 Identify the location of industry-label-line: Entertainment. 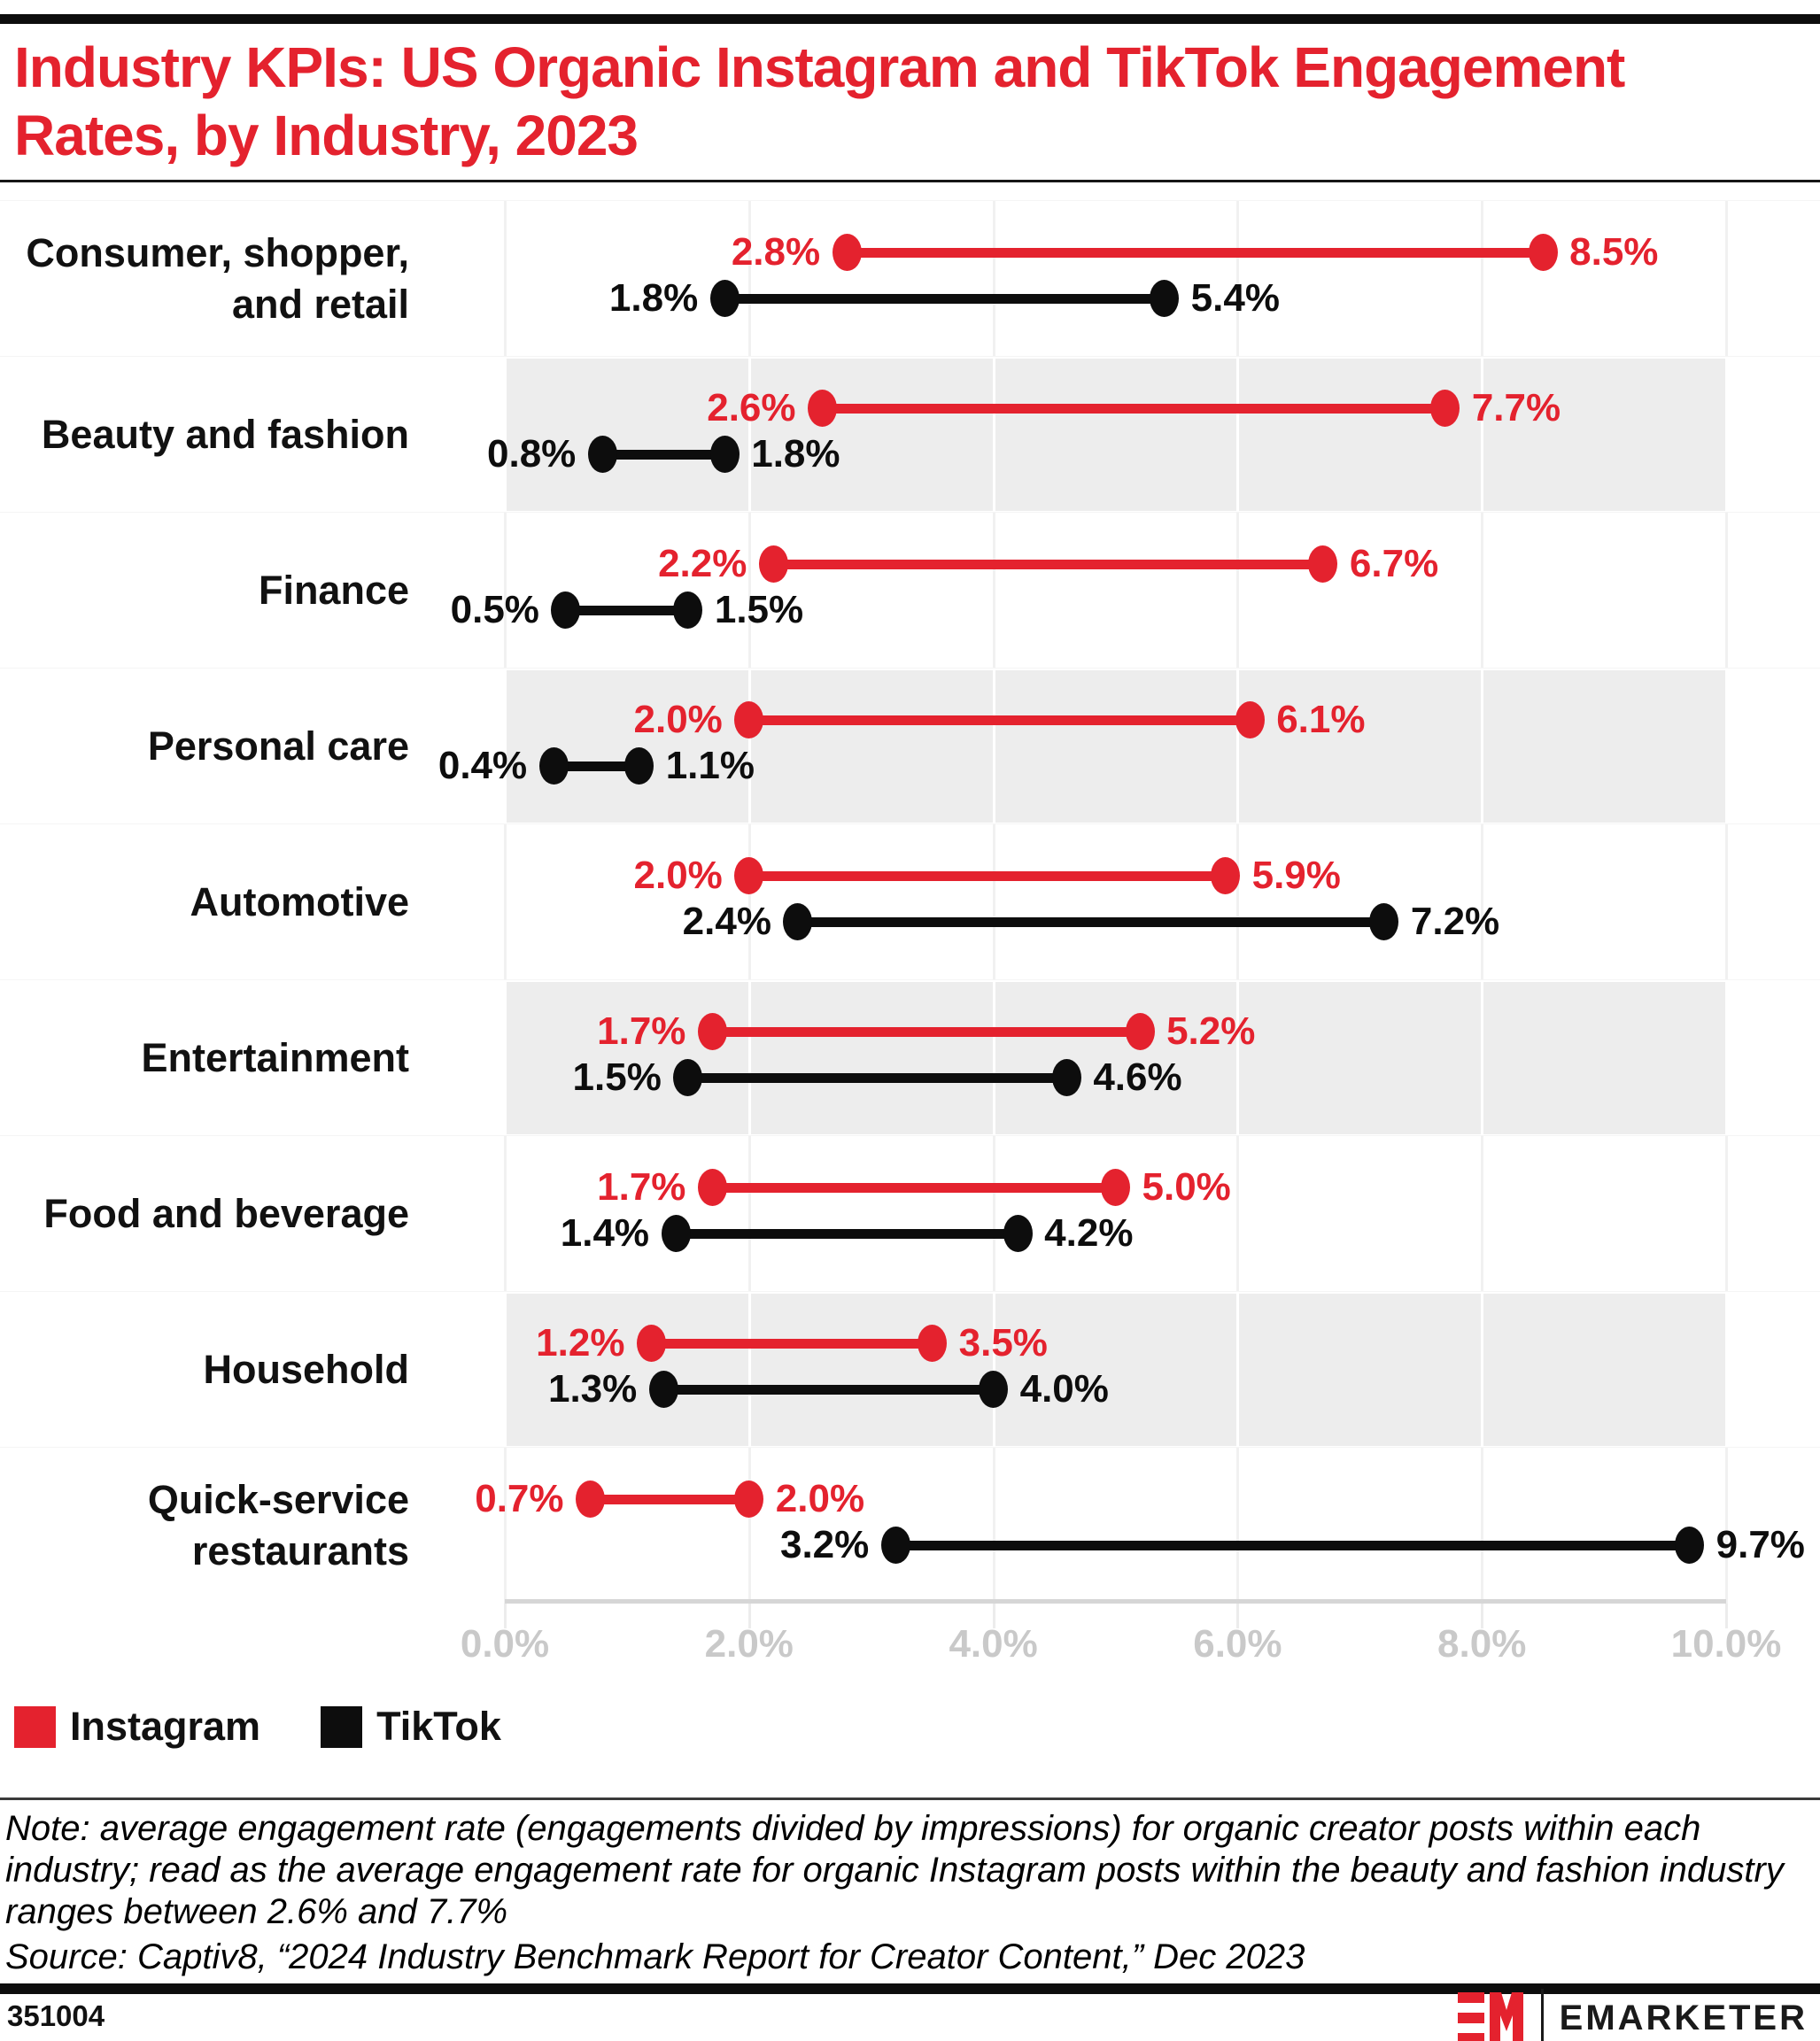
(275, 1057).